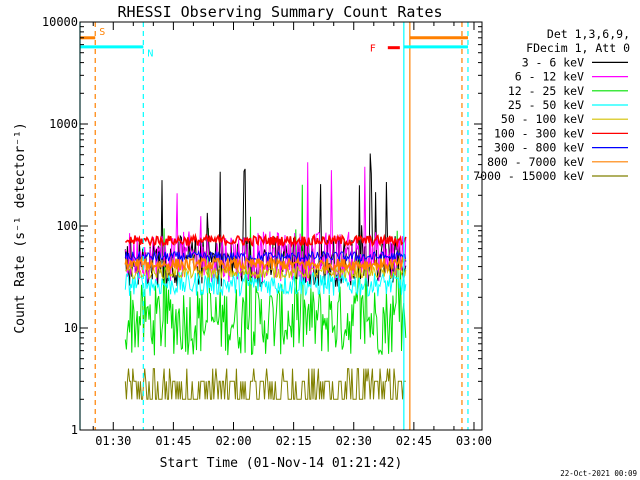  What do you see at coordinates (354, 441) in the screenshot?
I see `x-tick-label: 02:30` at bounding box center [354, 441].